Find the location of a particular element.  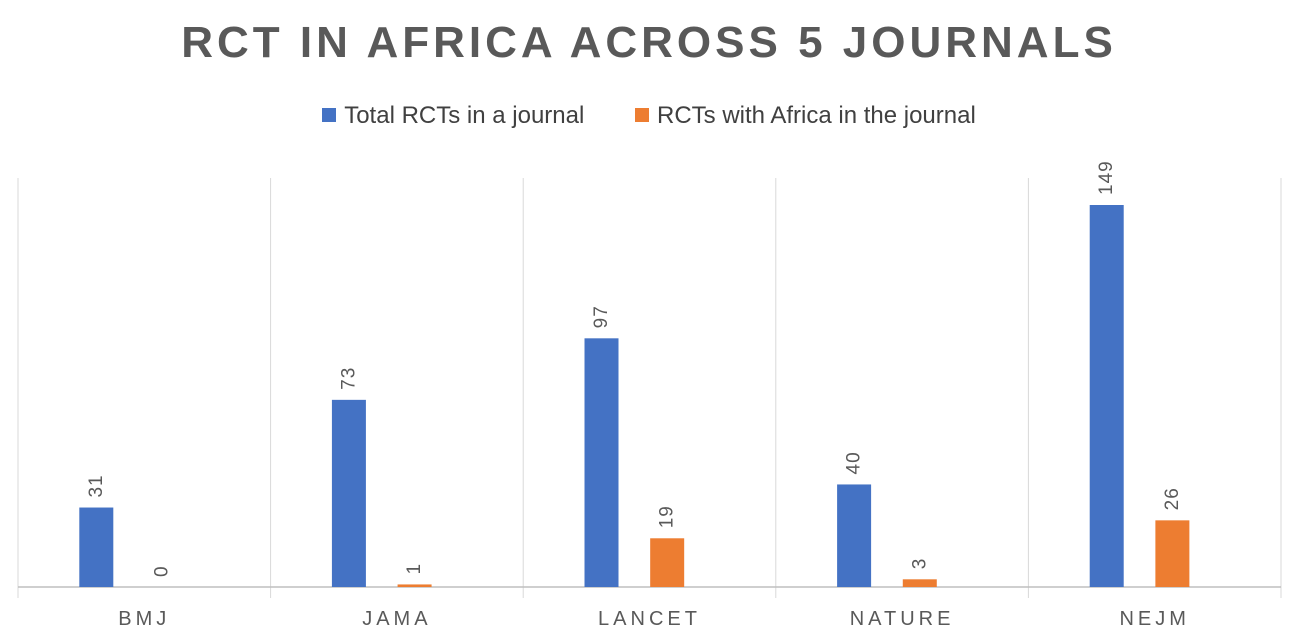

data-label: 19 is located at coordinates (667, 516).